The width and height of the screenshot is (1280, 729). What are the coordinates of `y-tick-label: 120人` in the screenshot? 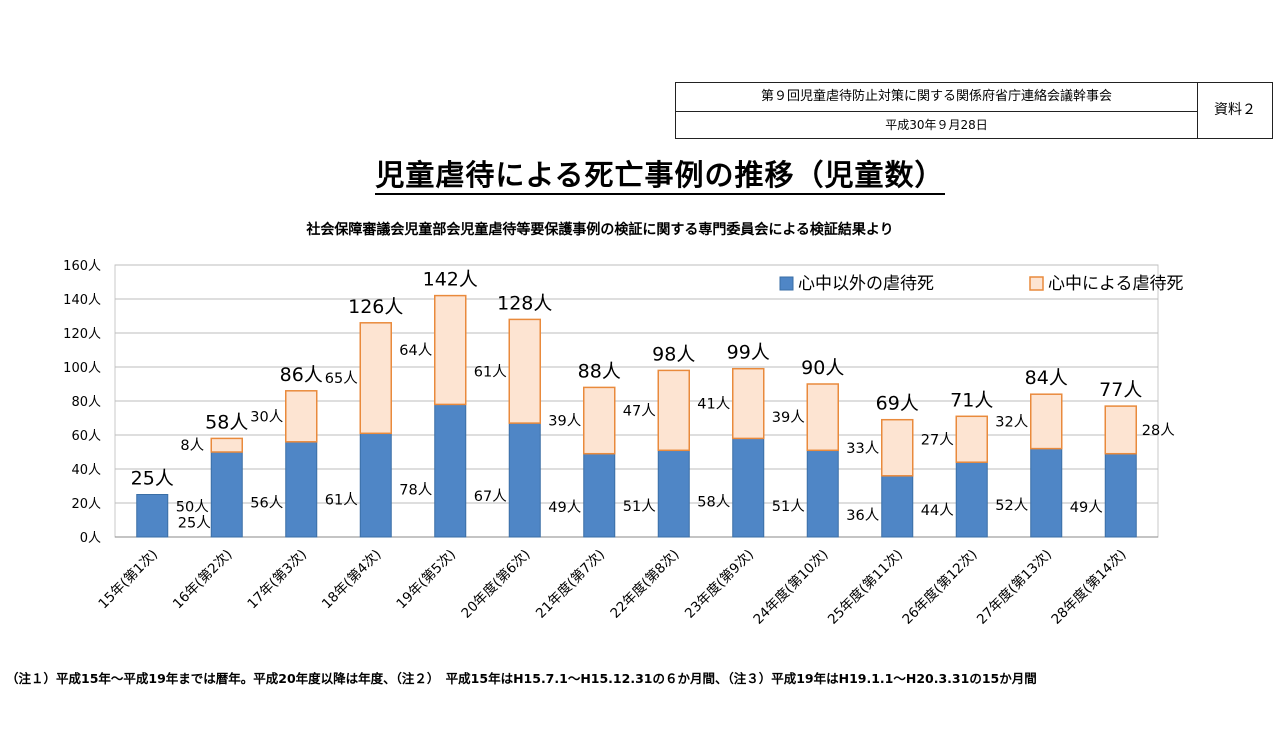 It's located at (82, 334).